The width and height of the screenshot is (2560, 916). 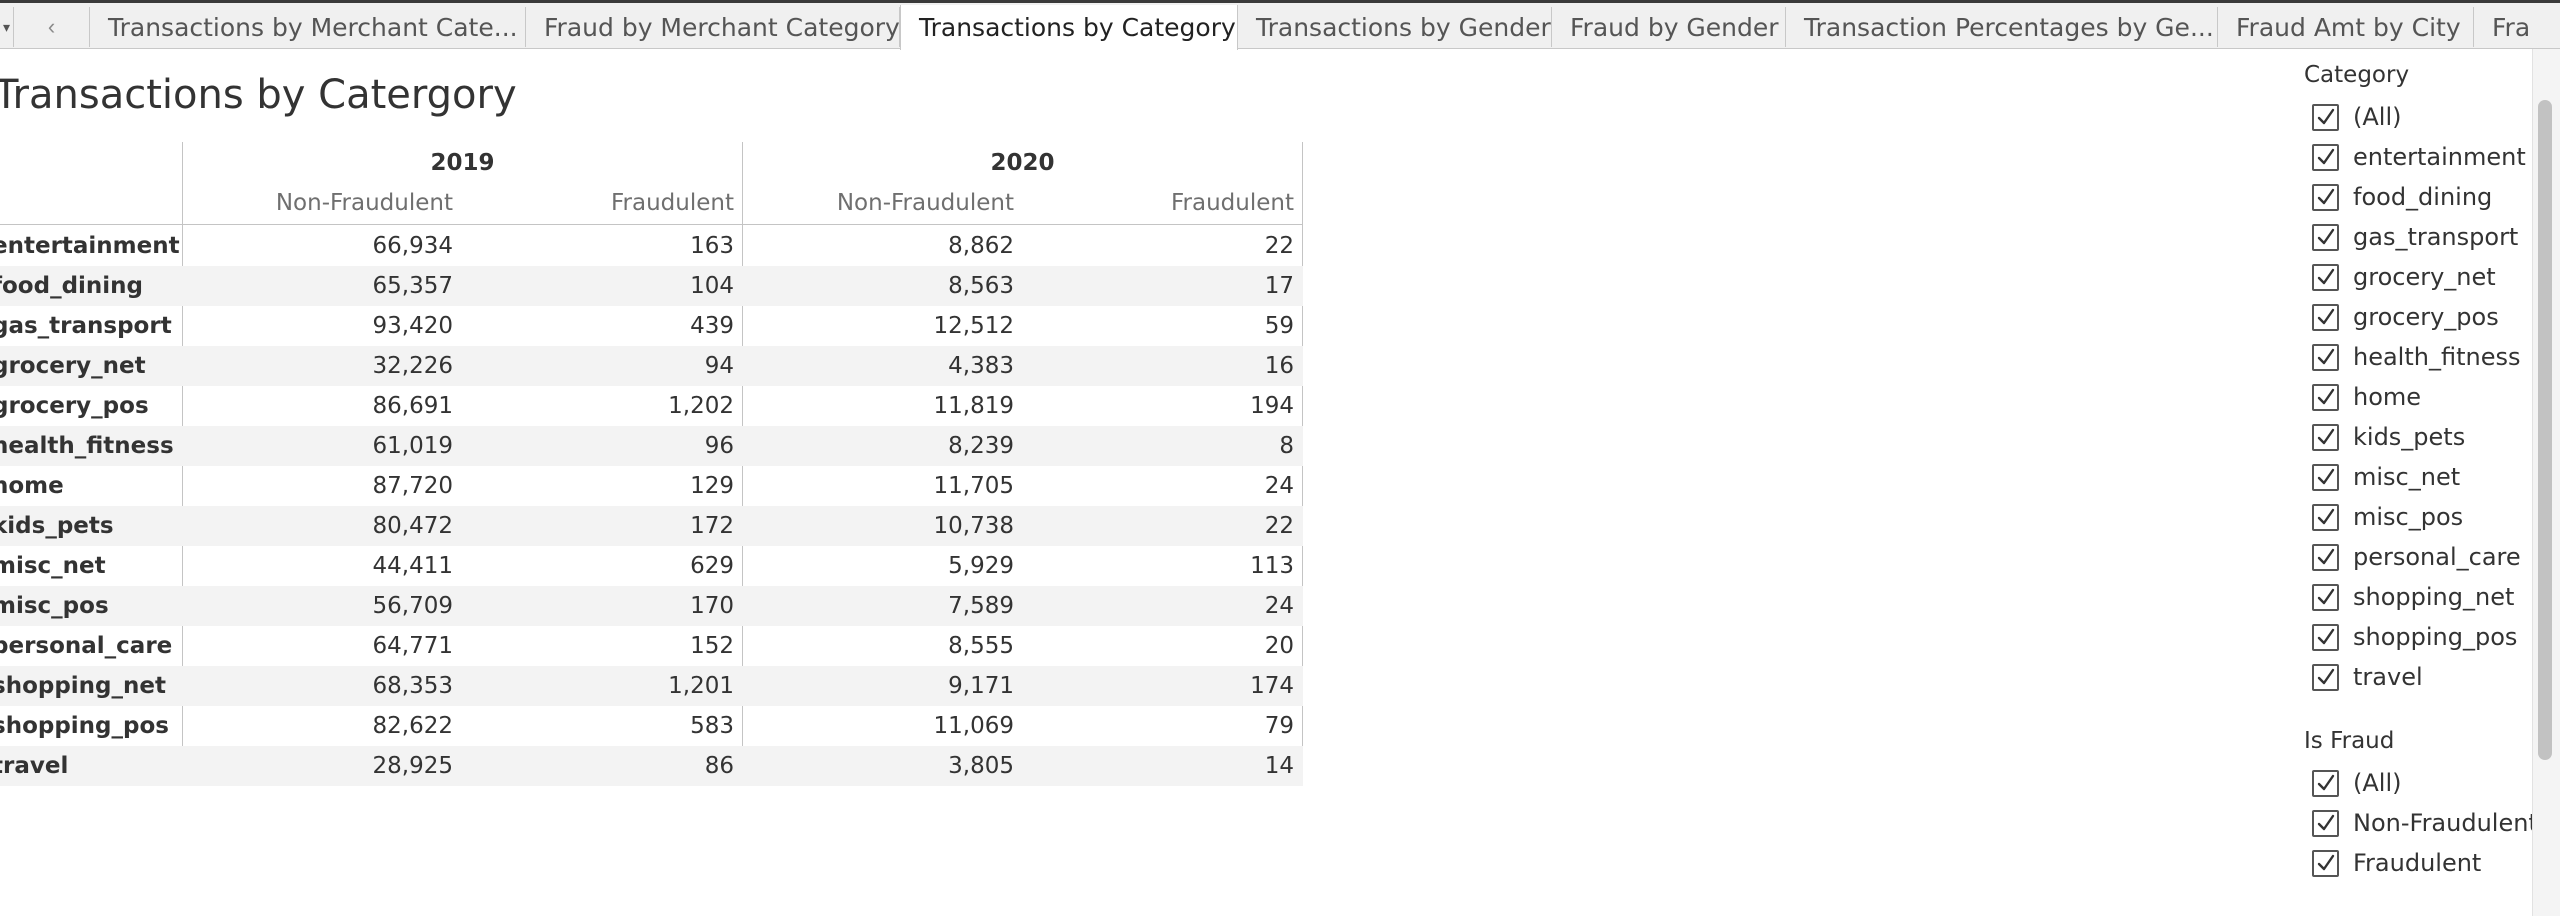 What do you see at coordinates (2386, 477) in the screenshot?
I see `filter-option-misc-net: misc_net` at bounding box center [2386, 477].